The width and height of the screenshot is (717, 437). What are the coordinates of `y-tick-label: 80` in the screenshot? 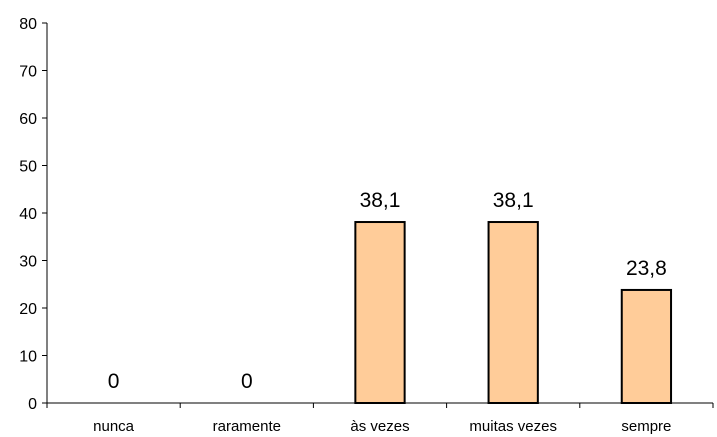 It's located at (28, 24).